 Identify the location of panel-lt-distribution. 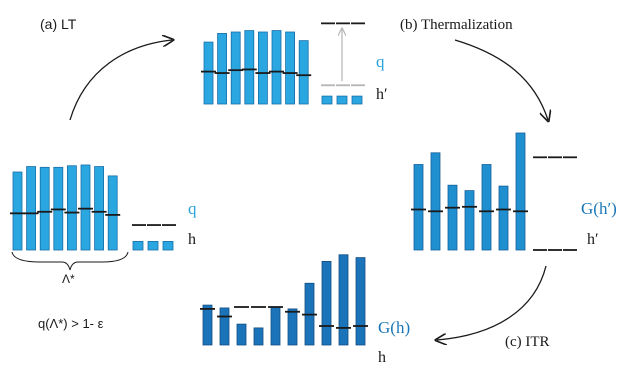
(283, 63).